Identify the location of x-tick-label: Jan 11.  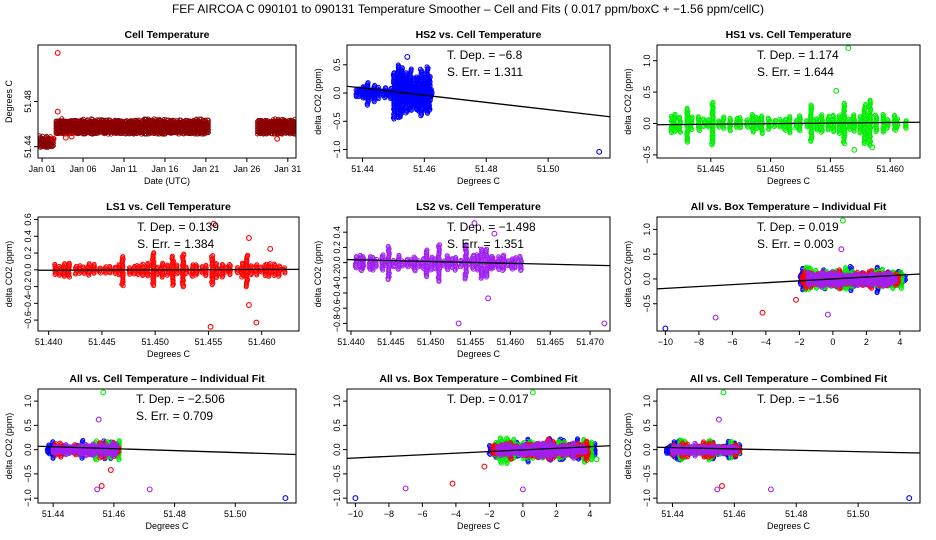
(124, 169).